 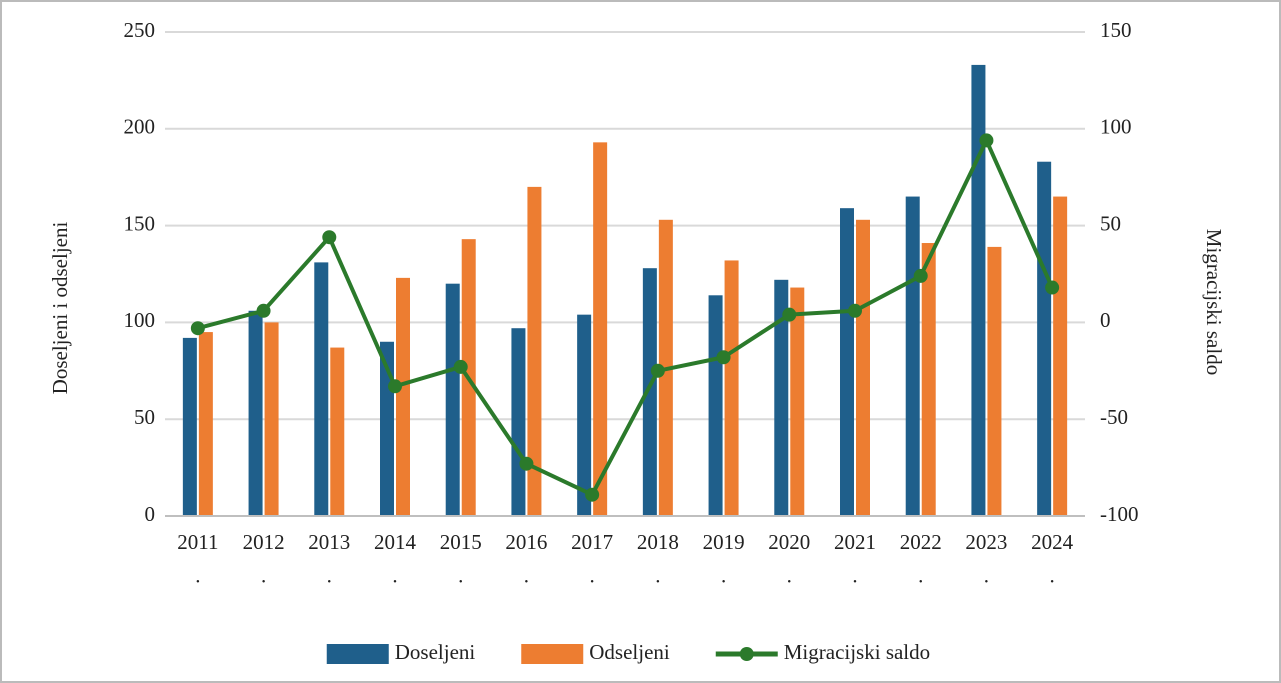 I want to click on y2-tick-label: -50, so click(x=1114, y=417).